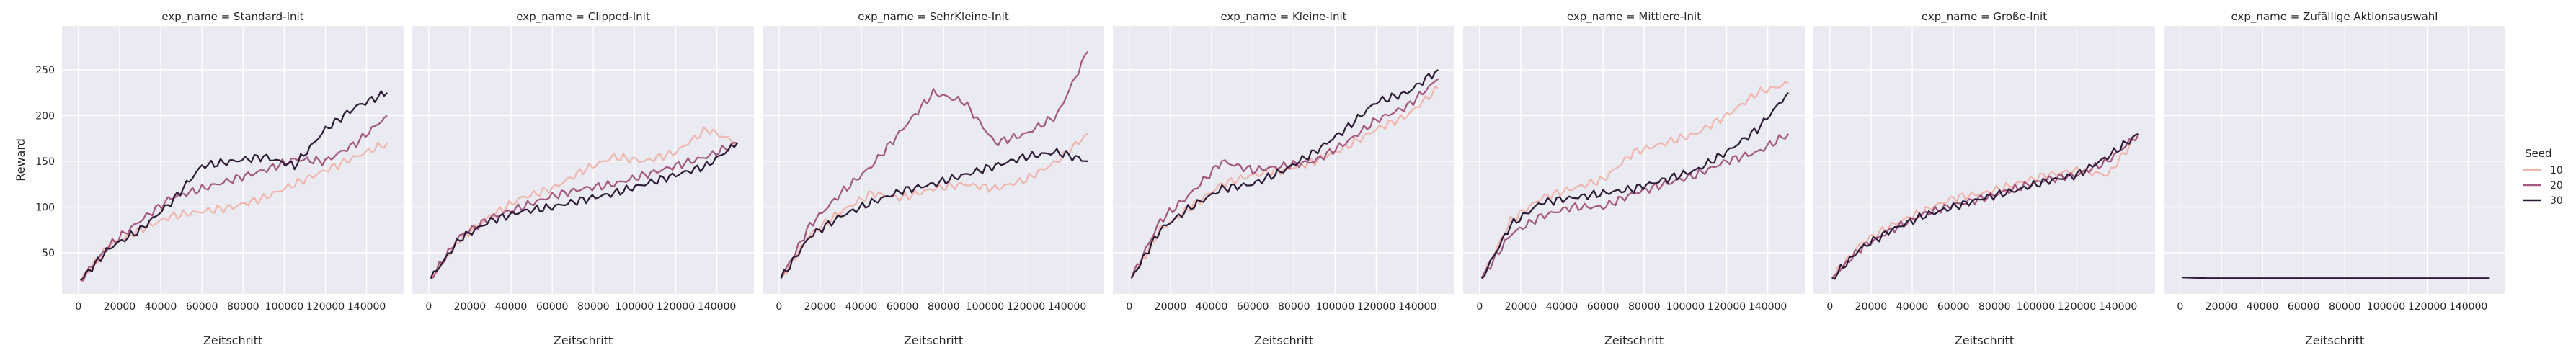 This screenshot has height=363, width=2576. Describe the element at coordinates (2543, 177) in the screenshot. I see `legend: Seed 10 20 30` at that location.